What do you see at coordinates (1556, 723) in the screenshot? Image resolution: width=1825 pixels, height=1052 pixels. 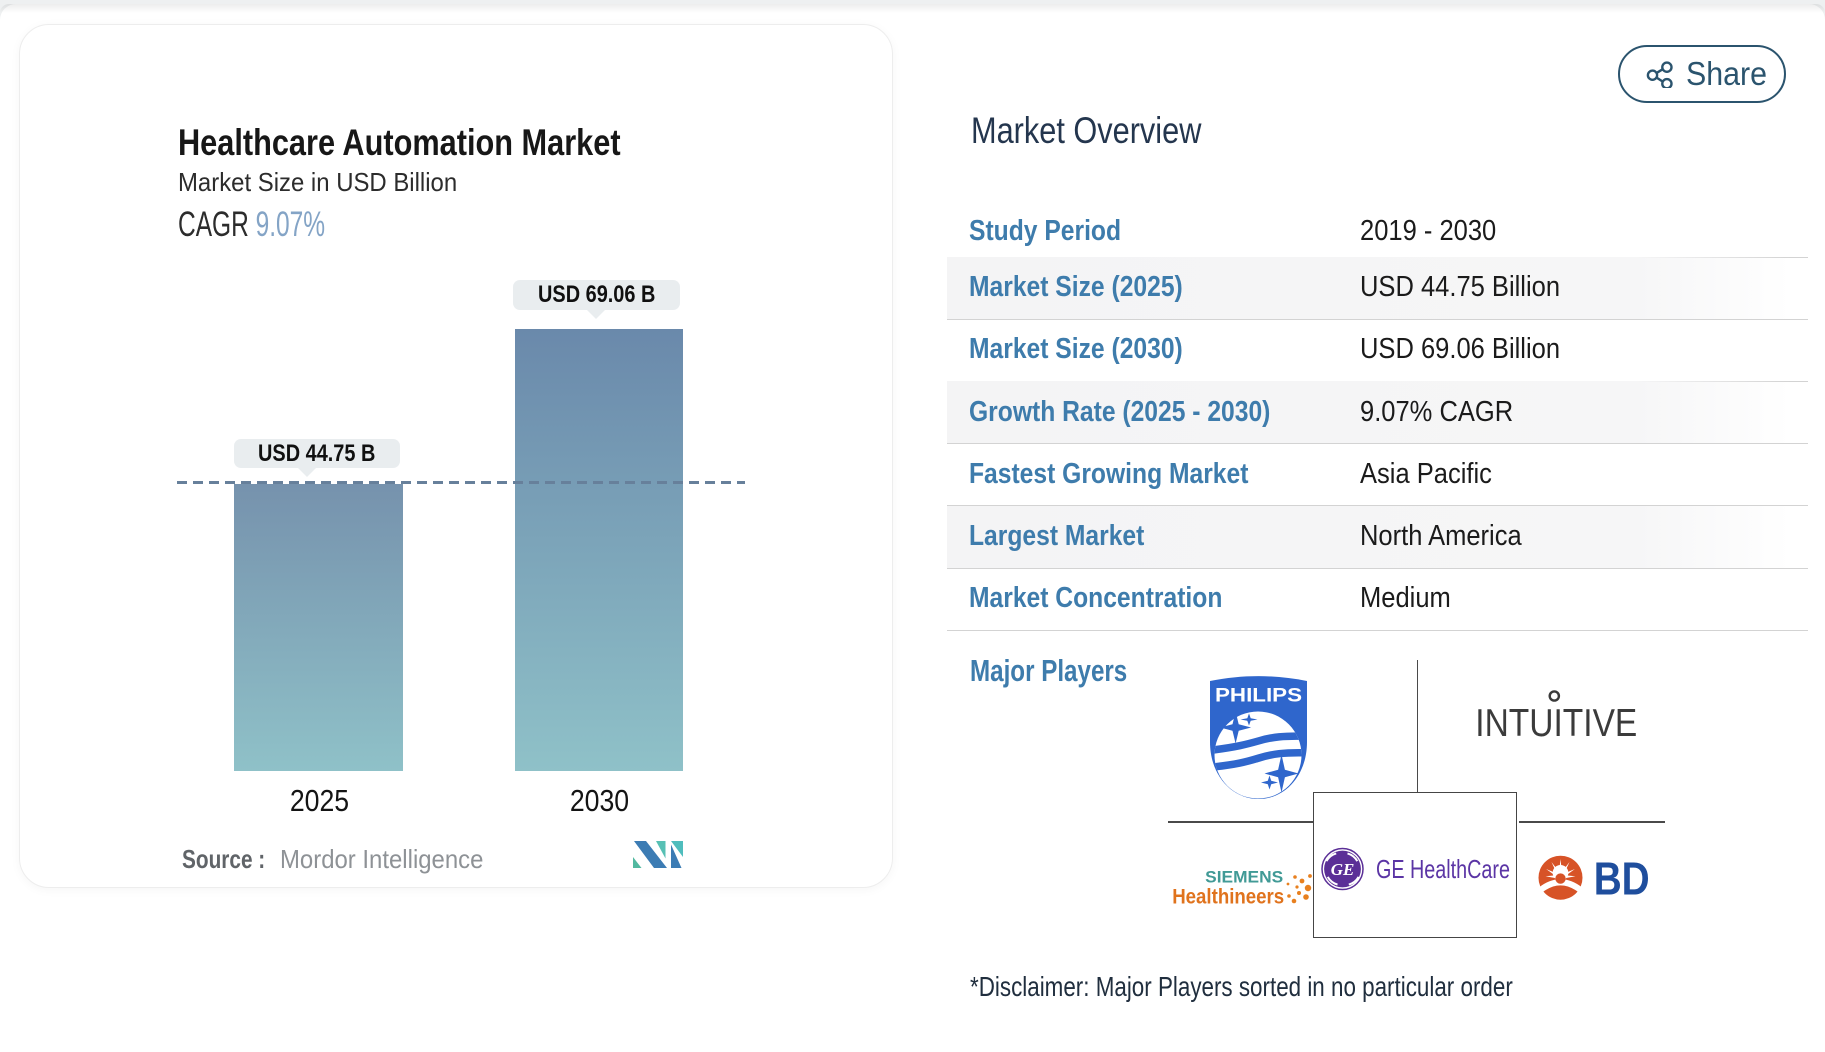 I see `svg-text: INTUITIVE` at bounding box center [1556, 723].